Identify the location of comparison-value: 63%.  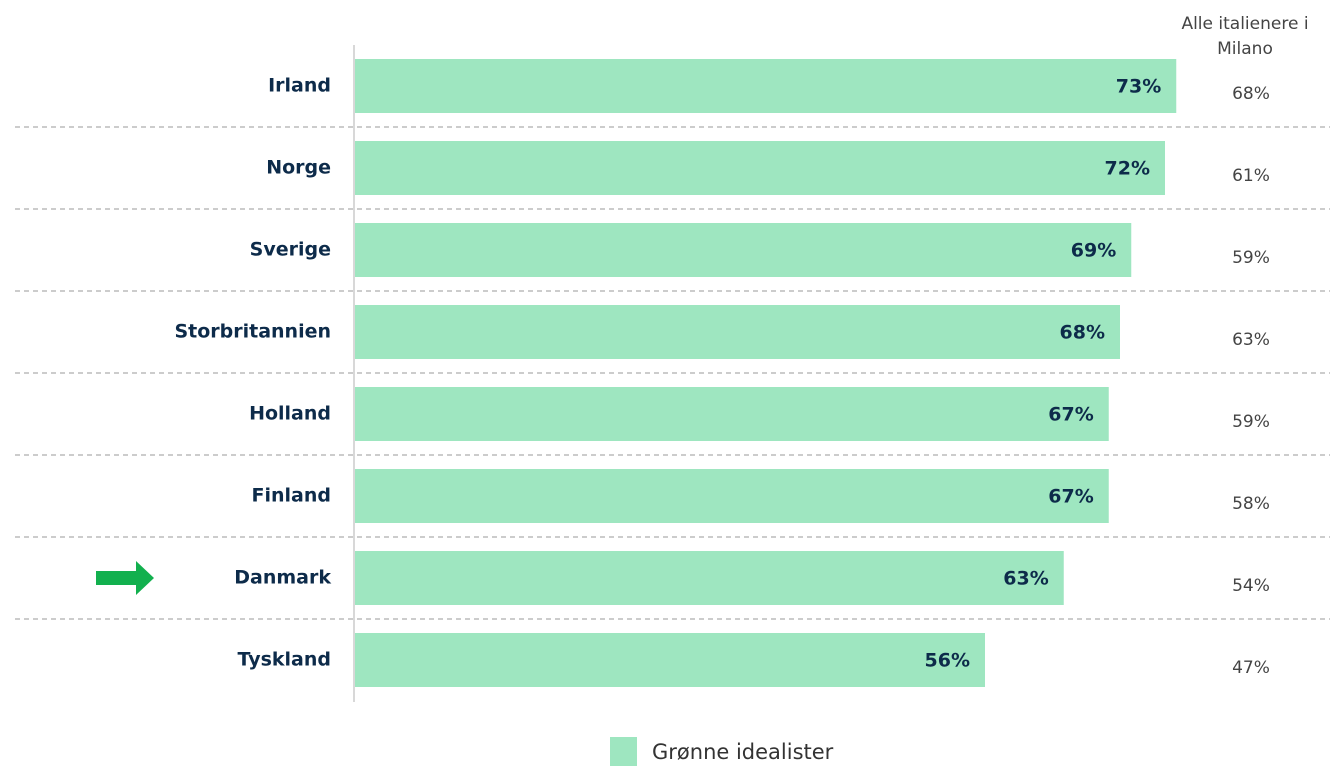
(1251, 340).